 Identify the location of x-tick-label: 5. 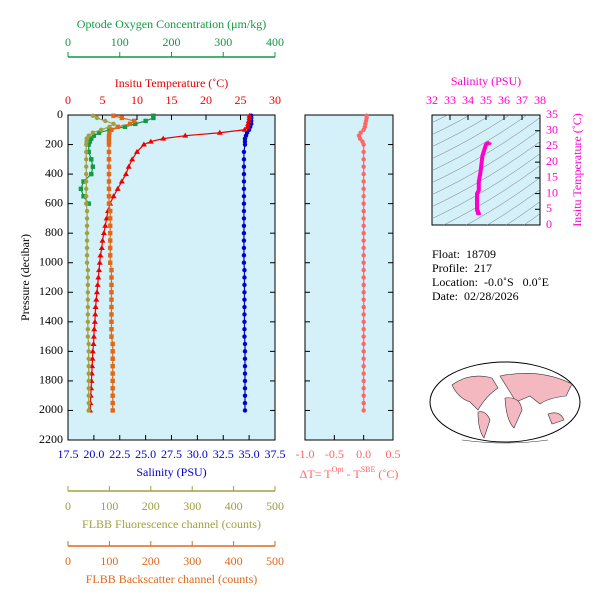
(103, 100).